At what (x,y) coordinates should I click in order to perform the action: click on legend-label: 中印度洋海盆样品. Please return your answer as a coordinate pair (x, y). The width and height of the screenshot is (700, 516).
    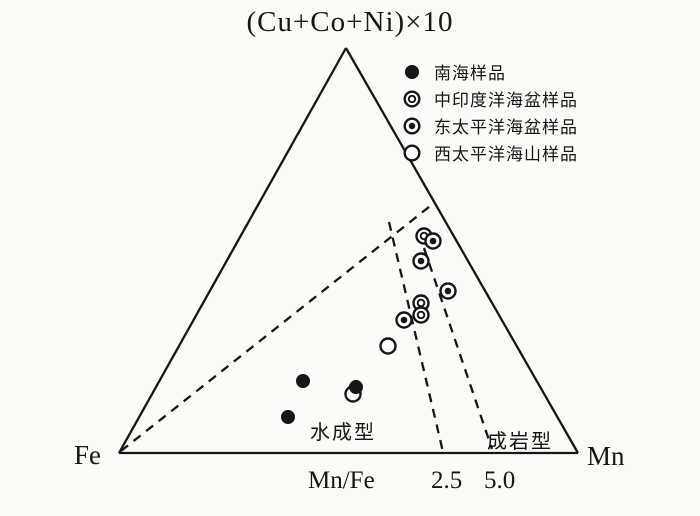
    Looking at the image, I should click on (506, 100).